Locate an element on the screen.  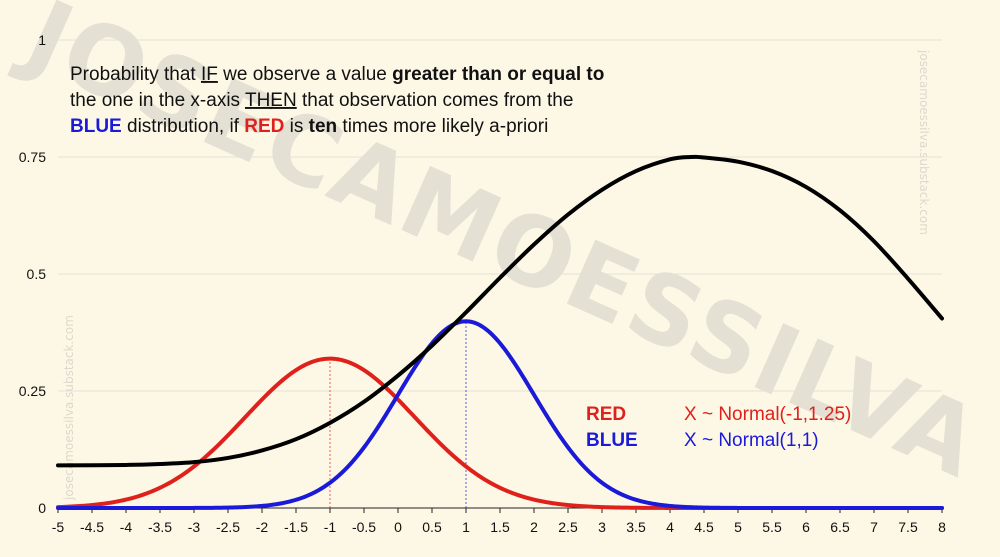
x-tick-label: -3.5 is located at coordinates (160, 527).